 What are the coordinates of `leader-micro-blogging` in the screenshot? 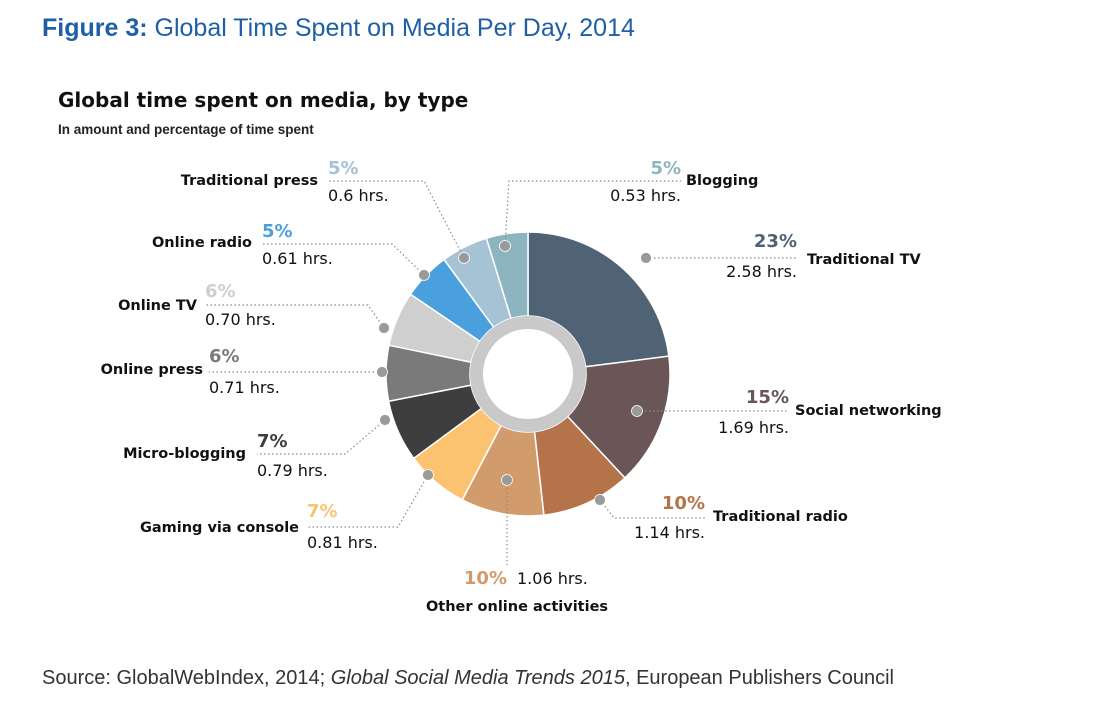 It's located at (321, 437).